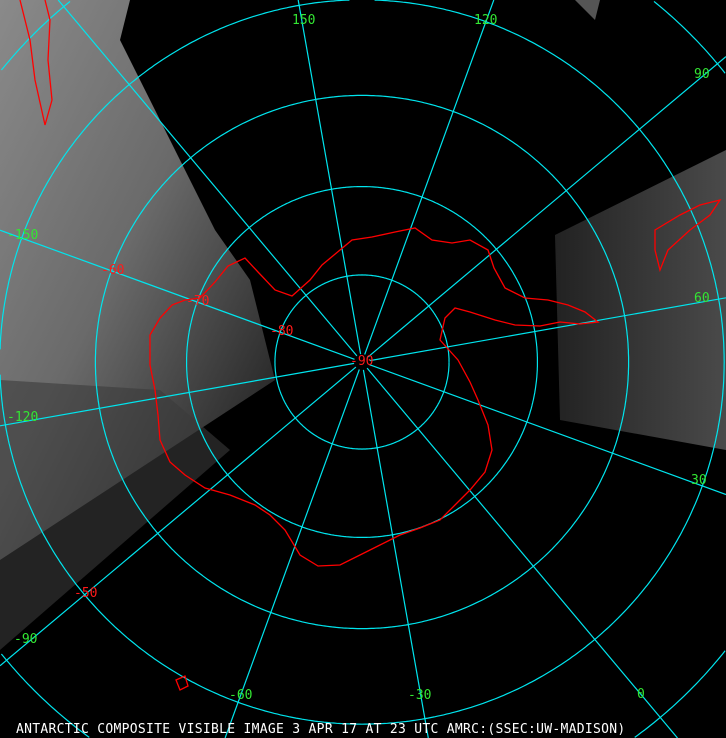  Describe the element at coordinates (26, 639) in the screenshot. I see `longitude-label: -90` at that location.